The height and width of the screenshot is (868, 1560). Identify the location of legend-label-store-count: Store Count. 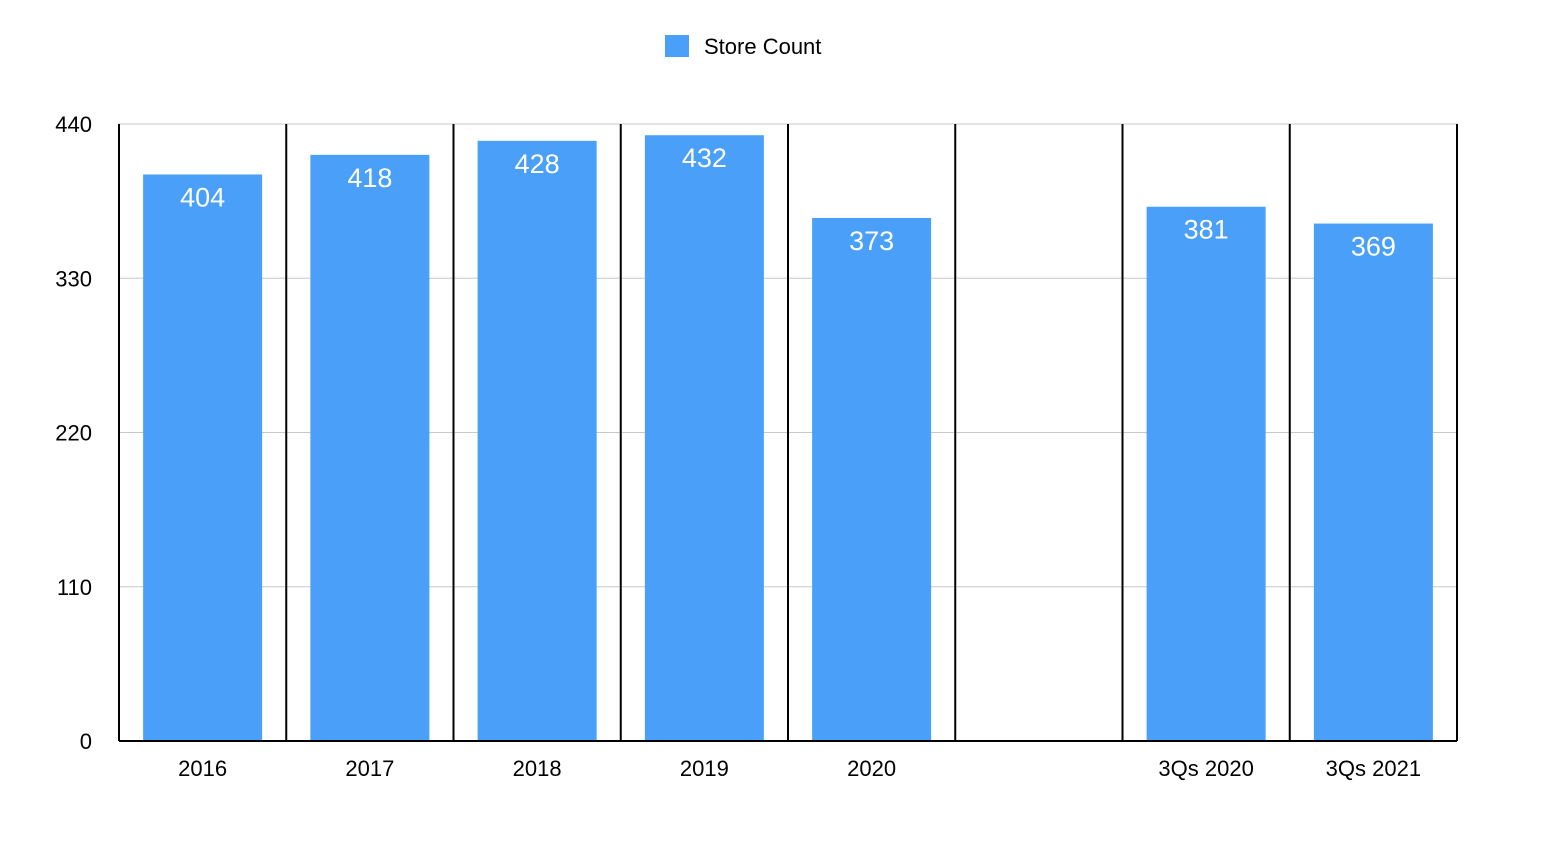
(762, 46).